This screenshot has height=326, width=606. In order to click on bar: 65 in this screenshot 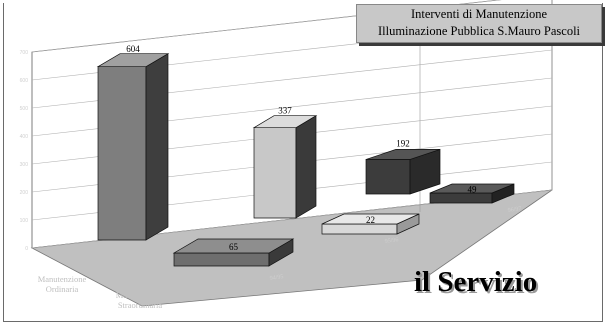, I will do `click(233, 252)`.